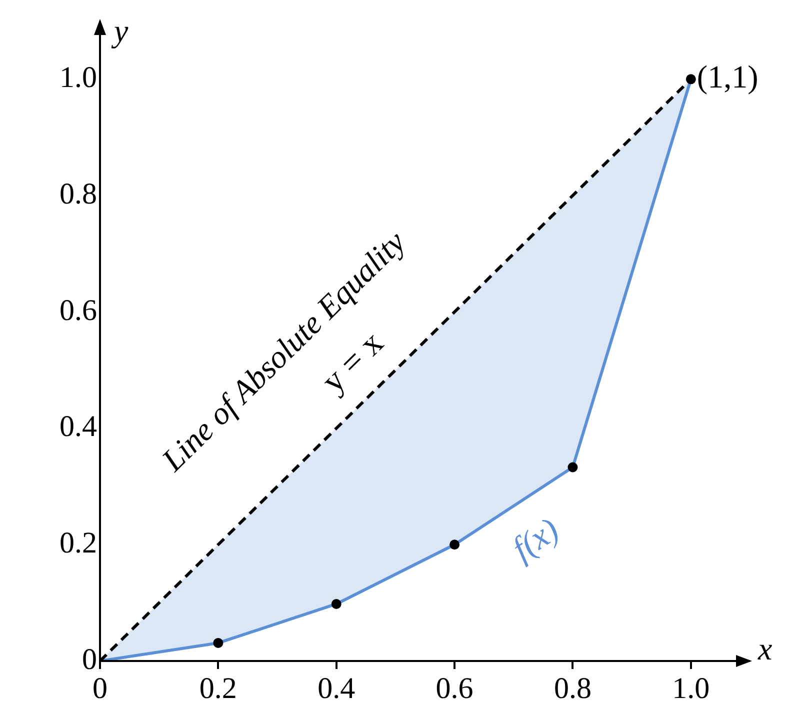 This screenshot has height=722, width=804. I want to click on x-axis-title: x, so click(764, 648).